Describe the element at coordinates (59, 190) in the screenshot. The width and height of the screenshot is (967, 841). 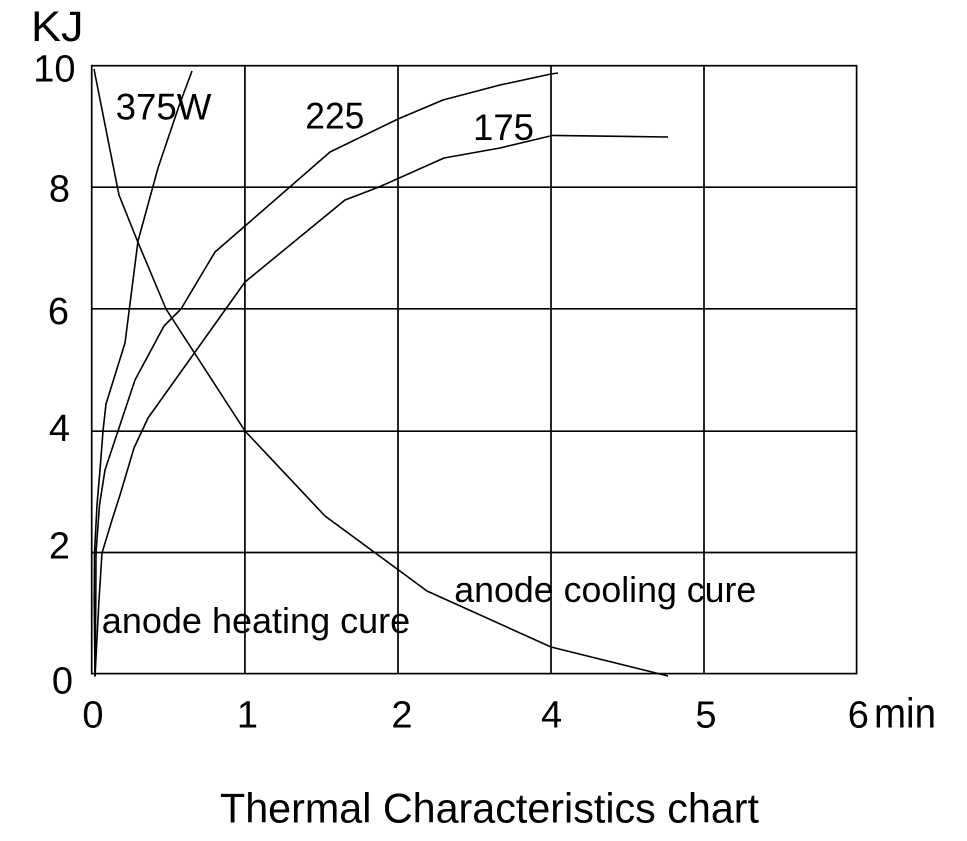
I see `svg-text: 8` at that location.